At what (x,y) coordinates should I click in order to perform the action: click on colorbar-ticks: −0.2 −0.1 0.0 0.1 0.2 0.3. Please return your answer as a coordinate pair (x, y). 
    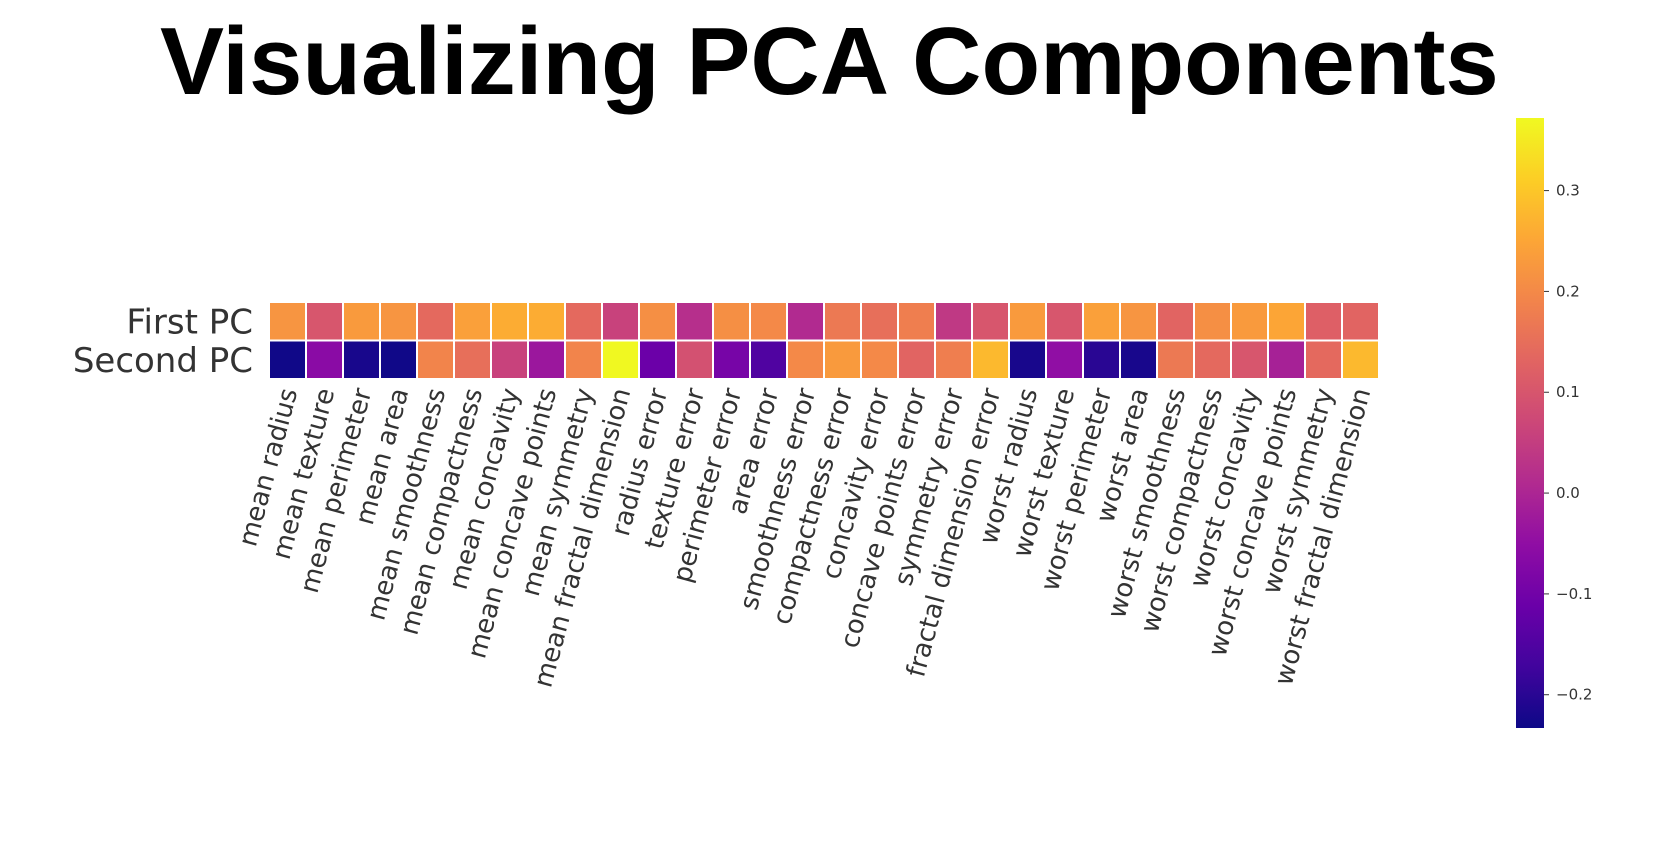
    Looking at the image, I should click on (1568, 443).